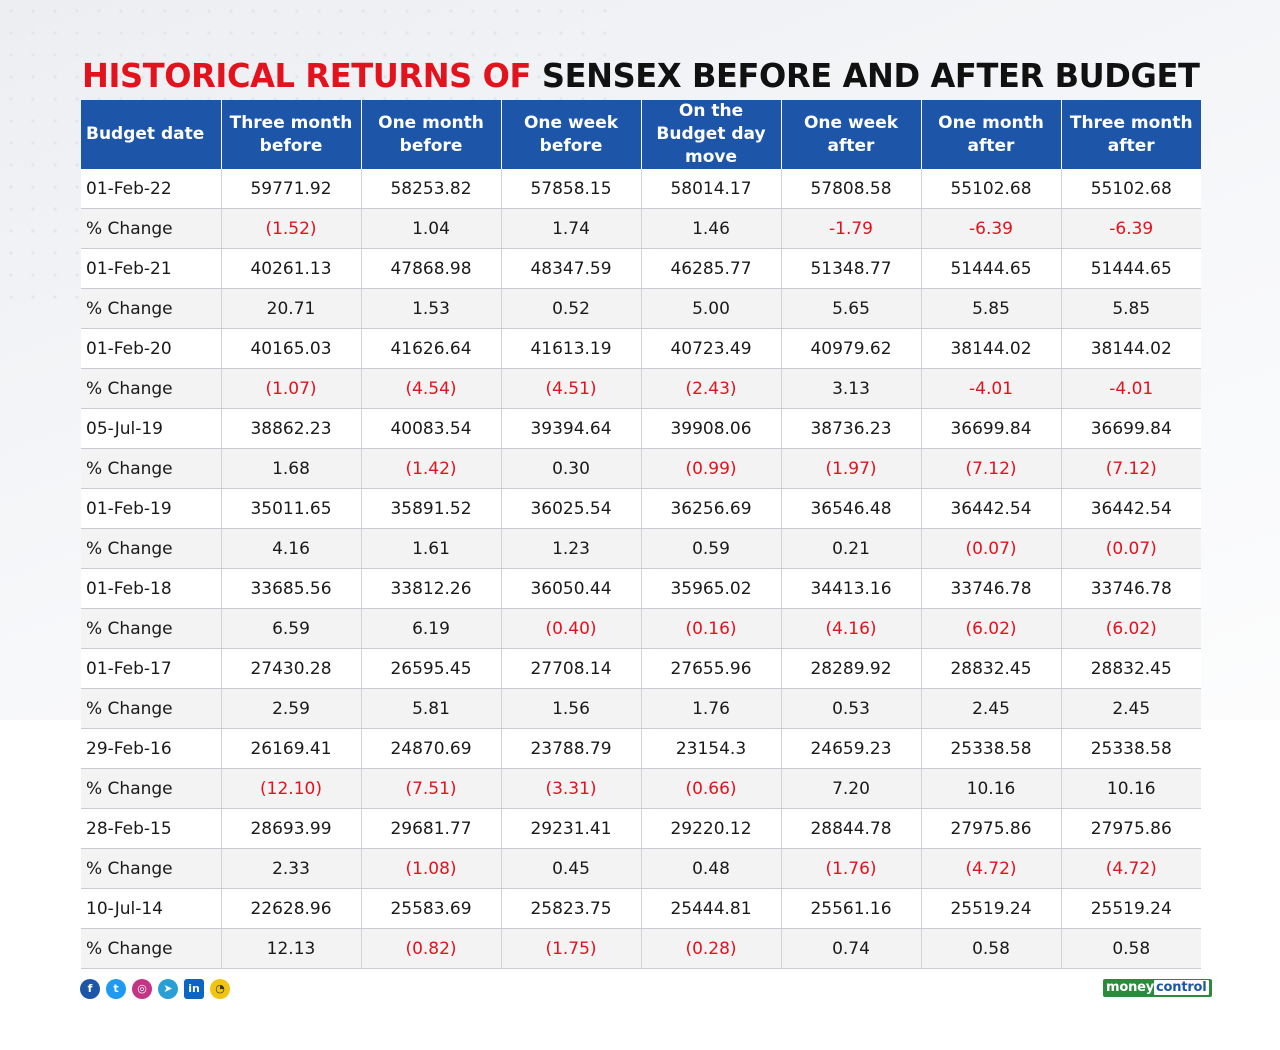 The width and height of the screenshot is (1280, 1050). What do you see at coordinates (850, 268) in the screenshot?
I see `table-cell: 51348.77` at bounding box center [850, 268].